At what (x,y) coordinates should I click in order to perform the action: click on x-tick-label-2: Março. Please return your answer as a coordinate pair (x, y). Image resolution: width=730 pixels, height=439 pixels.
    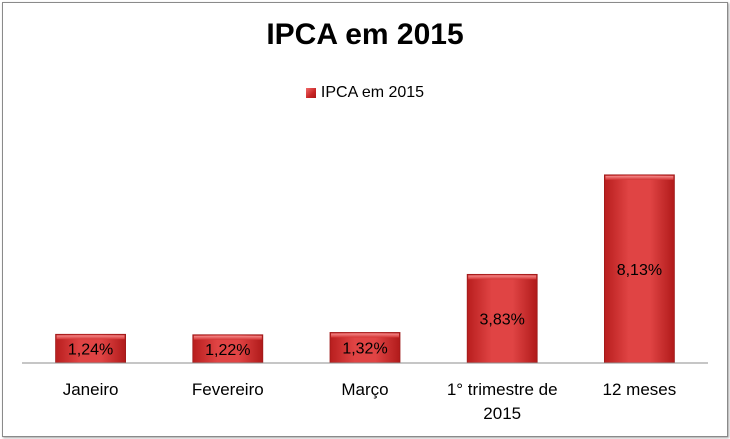
    Looking at the image, I should click on (364, 389).